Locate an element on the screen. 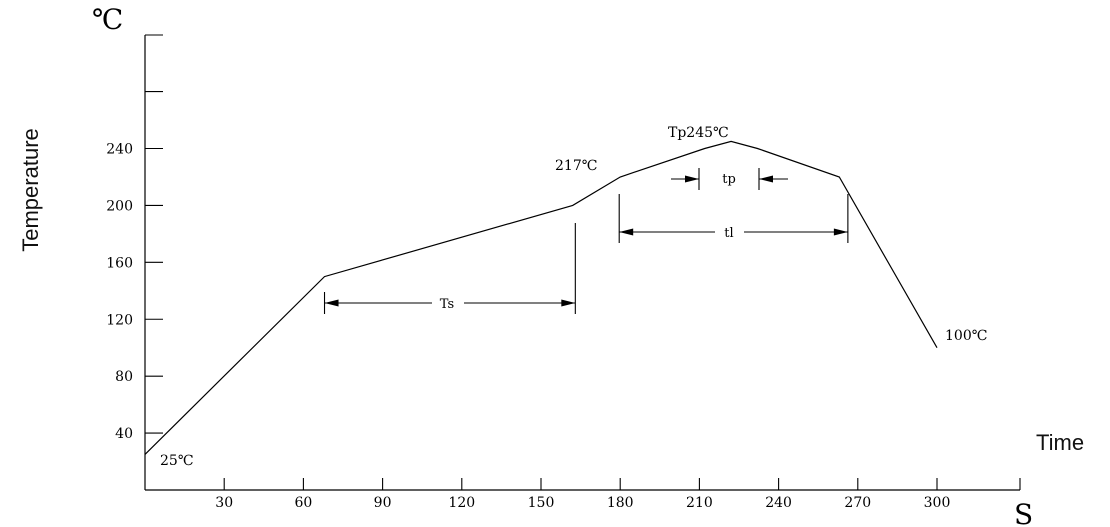  x-axis-title: Time is located at coordinates (1060, 442).